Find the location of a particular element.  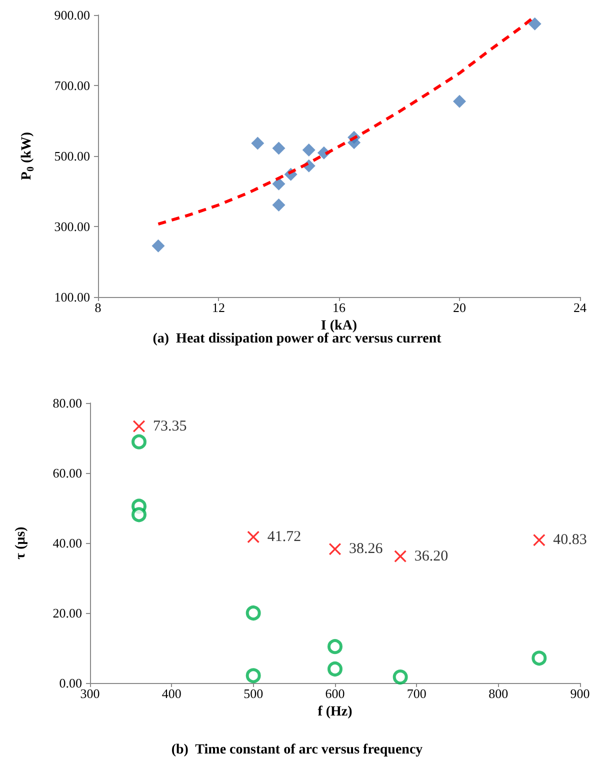

y-tick-label: 900.00 is located at coordinates (72, 15).